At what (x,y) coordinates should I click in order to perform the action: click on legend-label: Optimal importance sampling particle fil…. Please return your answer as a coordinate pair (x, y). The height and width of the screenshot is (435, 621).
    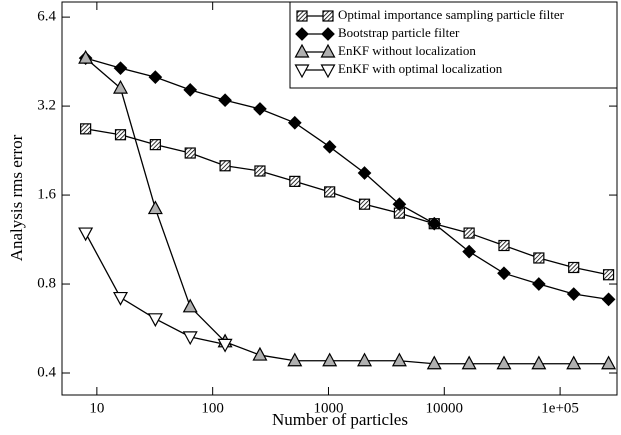
    Looking at the image, I should click on (451, 14).